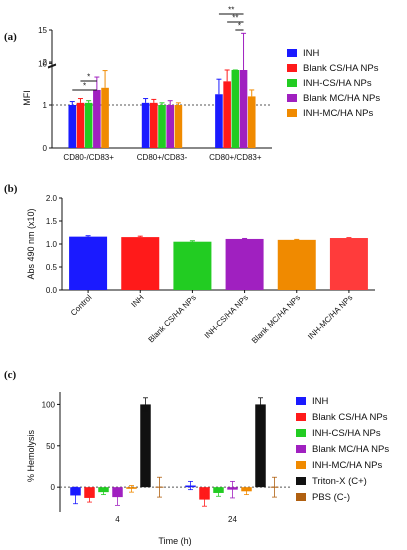 This screenshot has height=550, width=407. Describe the element at coordinates (232, 519) in the screenshot. I see `x-tick-label: 24` at that location.